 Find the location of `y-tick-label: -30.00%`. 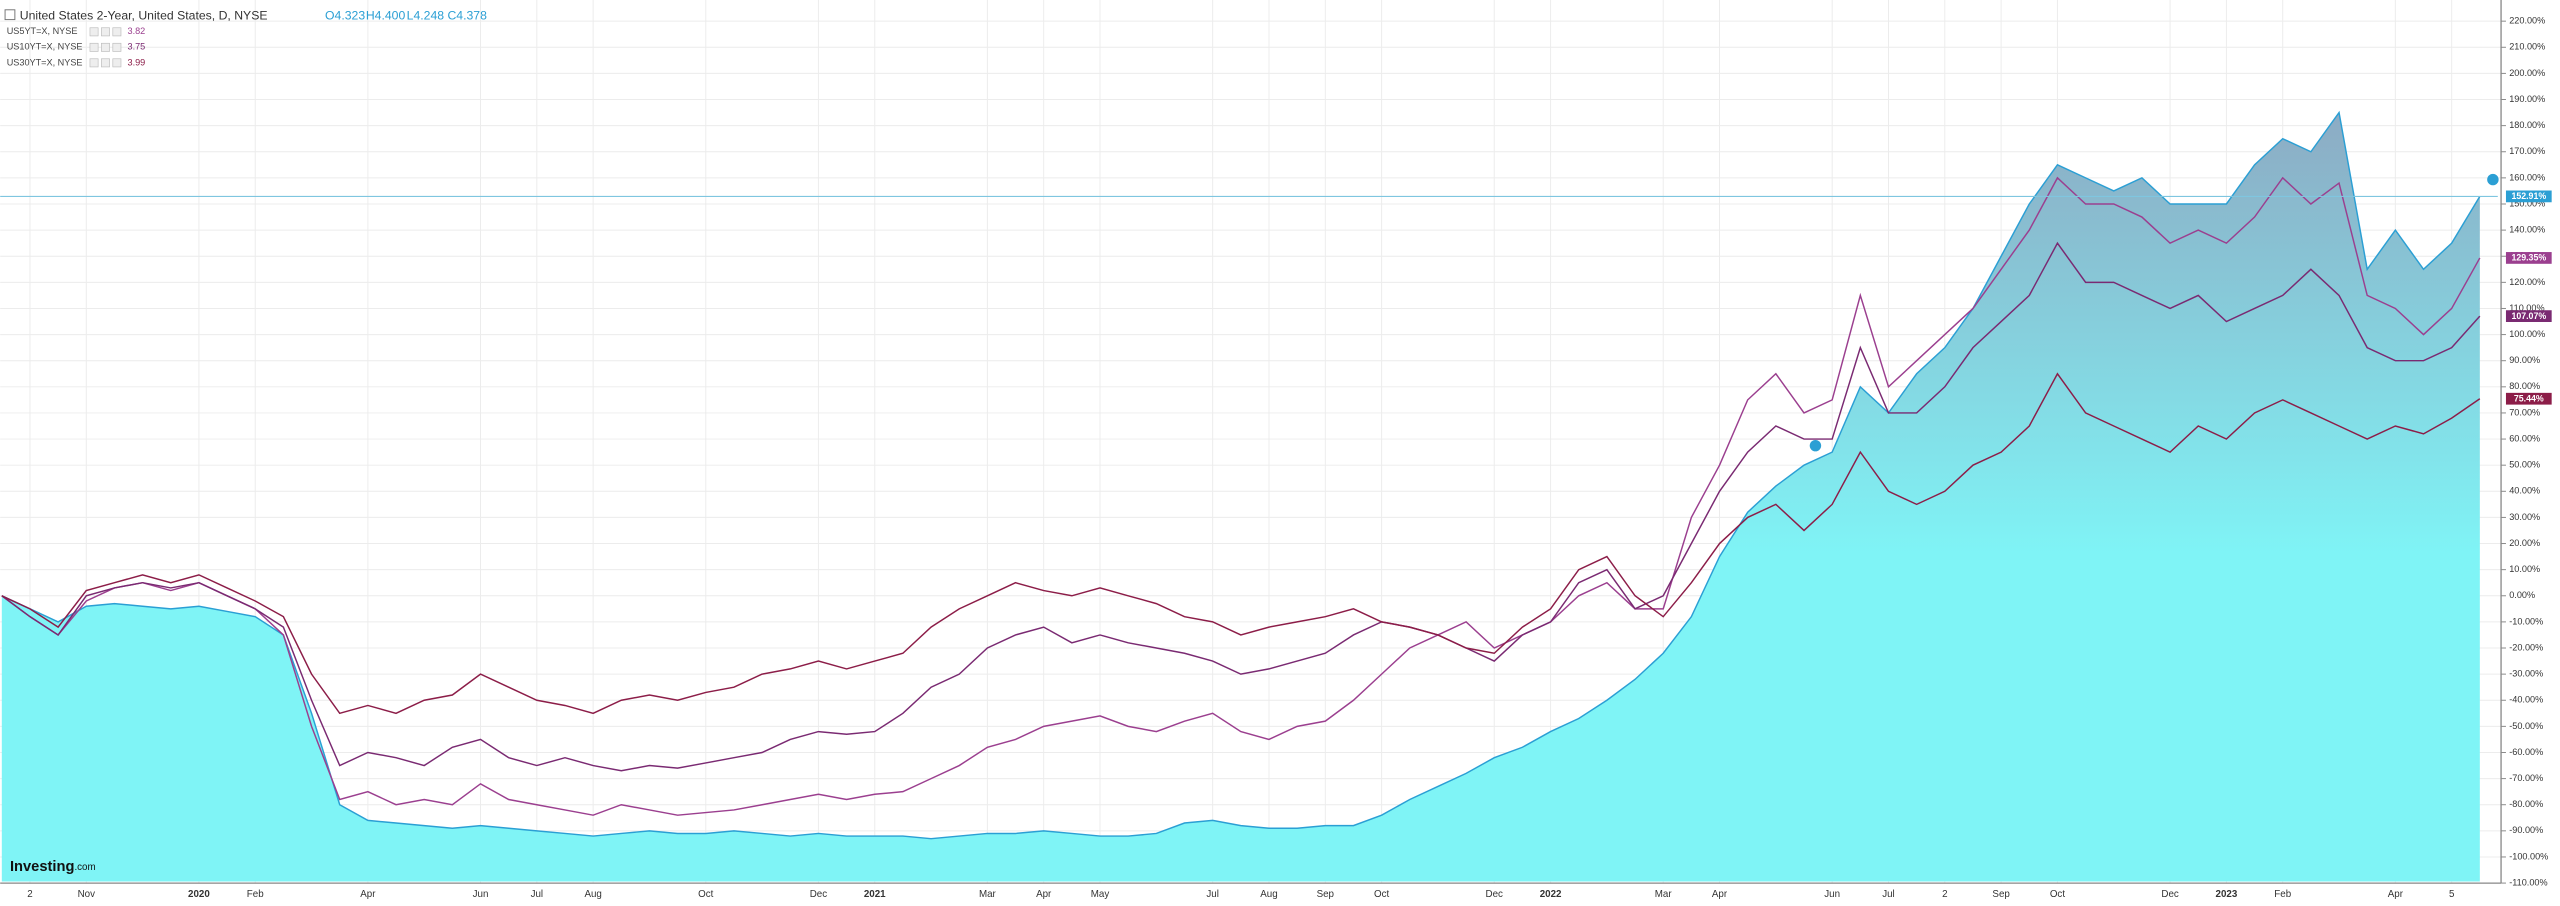

y-tick-label: -30.00% is located at coordinates (2526, 674).